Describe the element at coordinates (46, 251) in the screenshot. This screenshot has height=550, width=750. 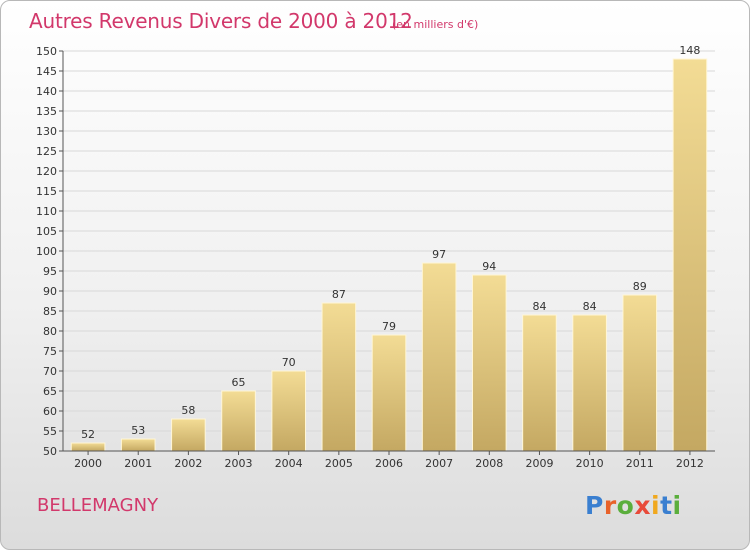
I see `y-tick-label: 100` at that location.